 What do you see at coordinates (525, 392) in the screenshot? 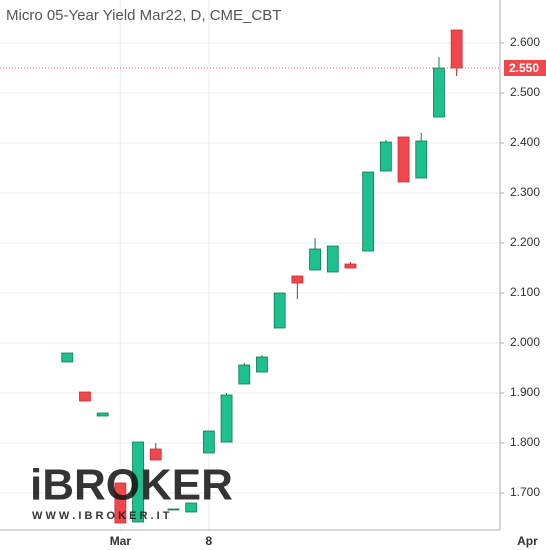
I see `y-tick-label: 1.900` at bounding box center [525, 392].